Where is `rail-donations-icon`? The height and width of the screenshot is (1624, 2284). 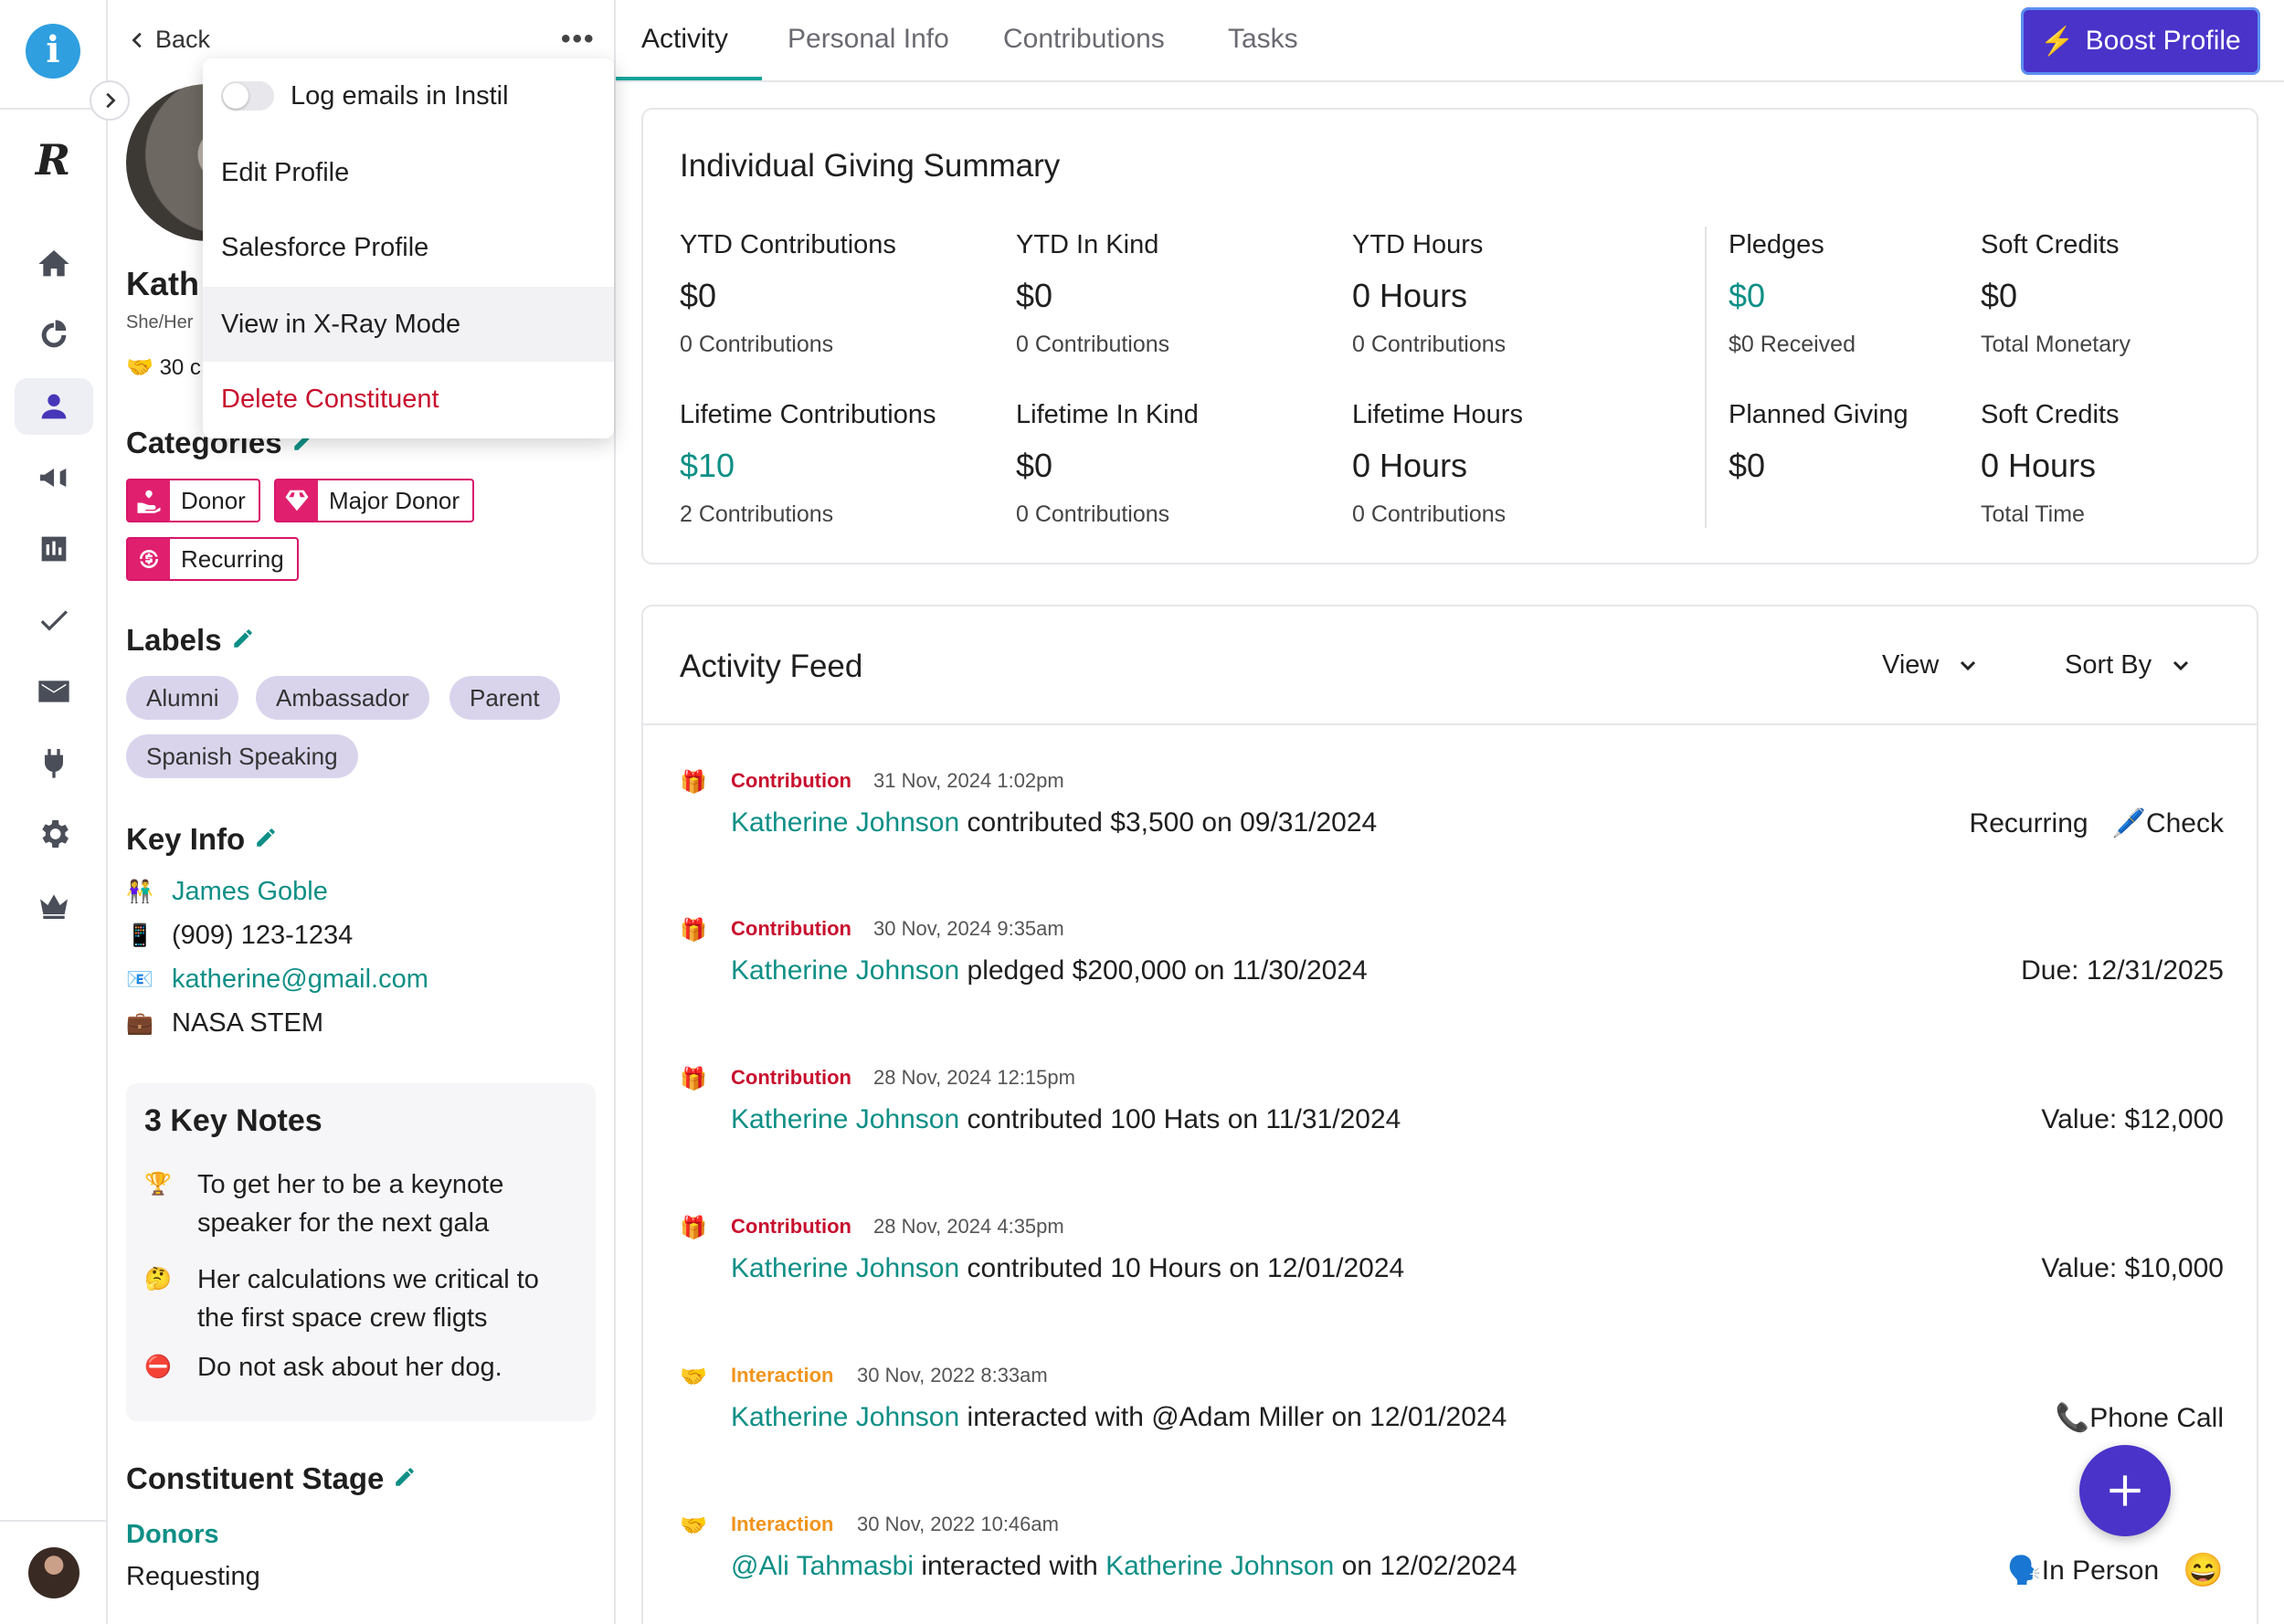 rail-donations-icon is located at coordinates (54, 335).